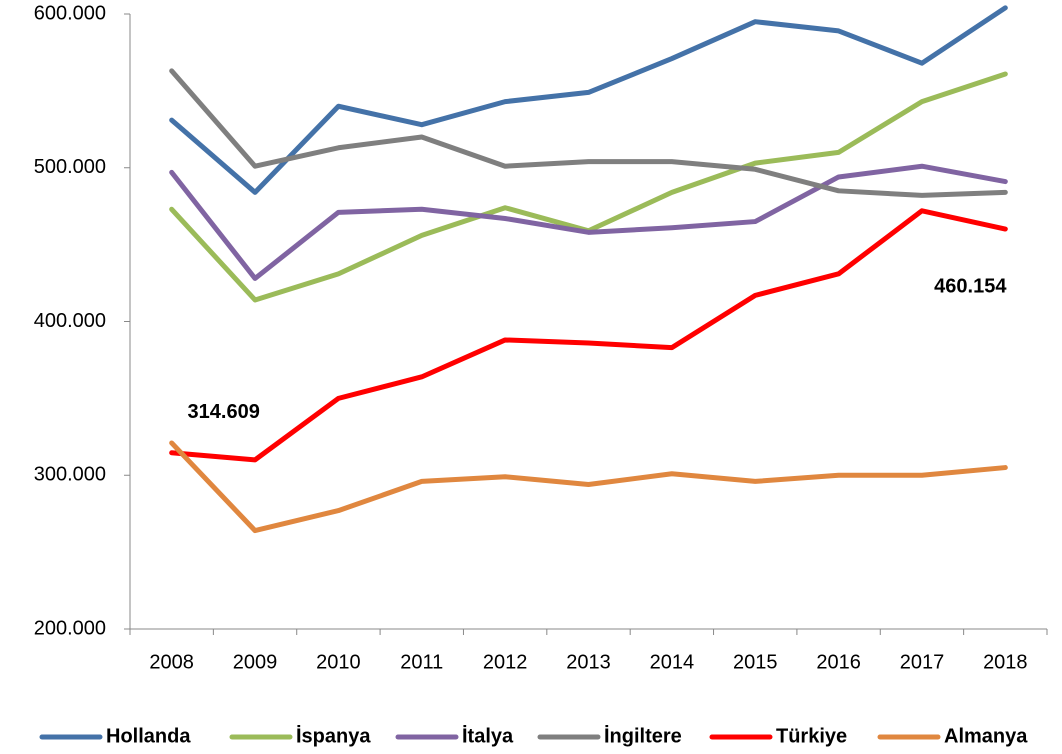 The height and width of the screenshot is (754, 1062). I want to click on x-tick-label: 2015, so click(755, 662).